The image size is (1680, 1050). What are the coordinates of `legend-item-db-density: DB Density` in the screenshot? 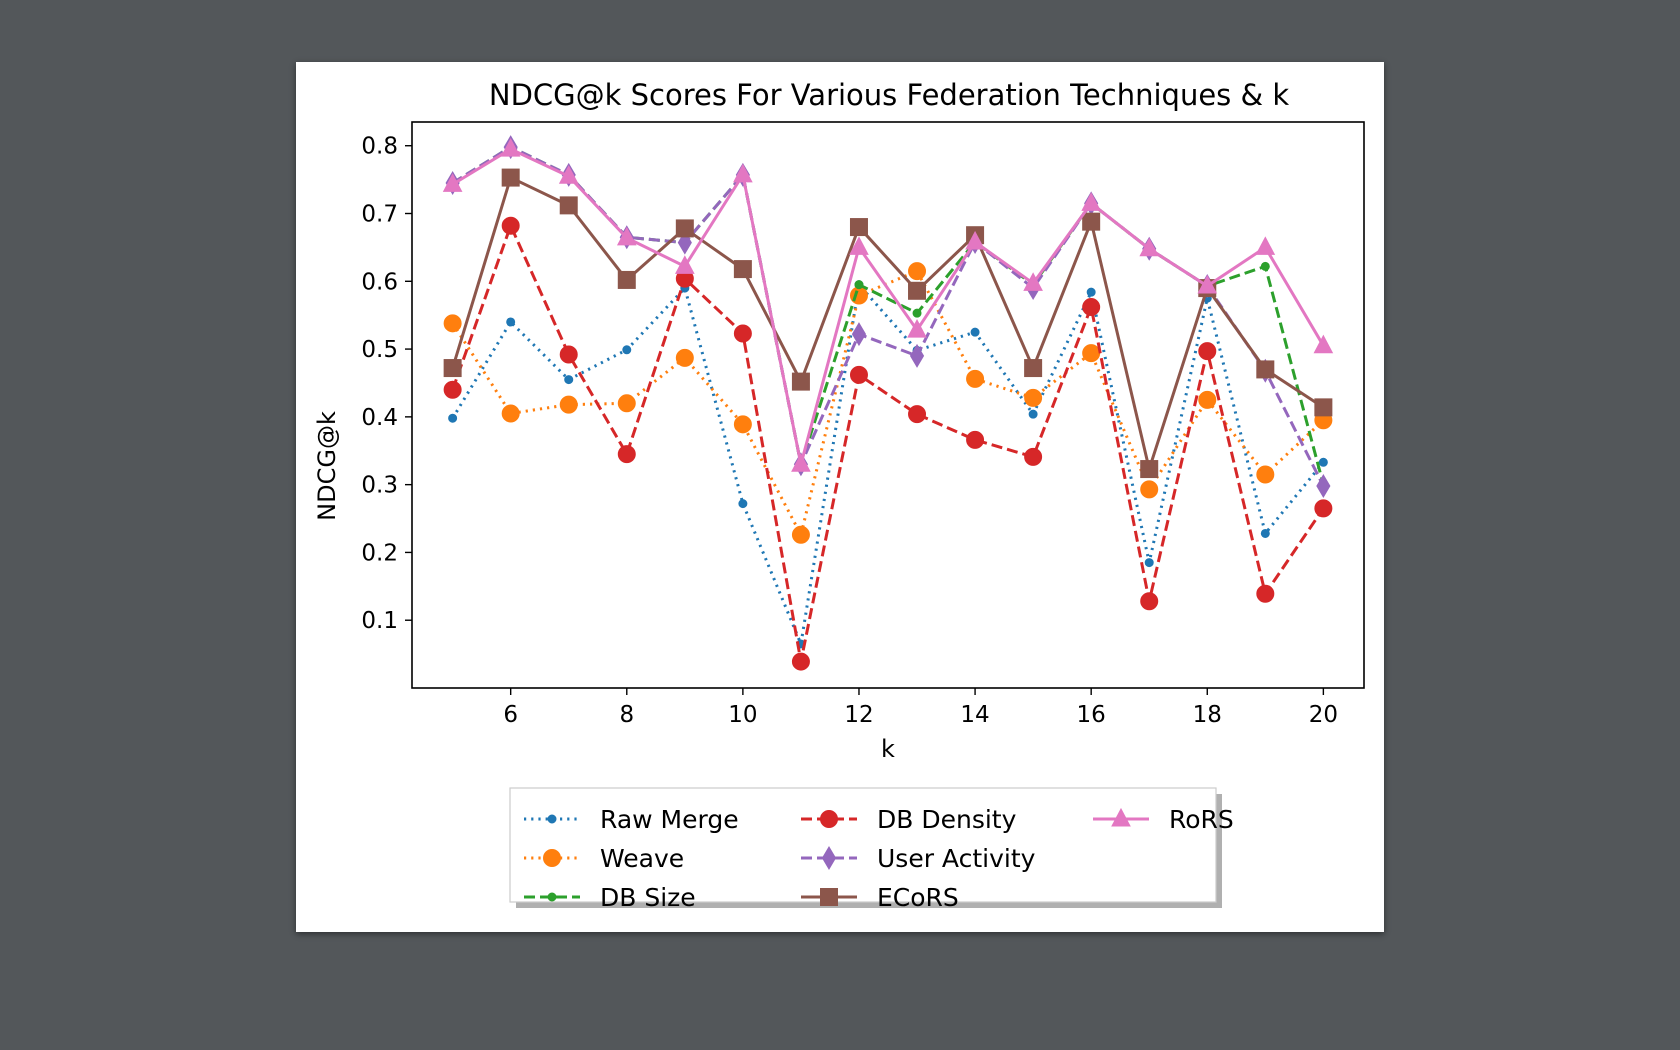 It's located at (909, 819).